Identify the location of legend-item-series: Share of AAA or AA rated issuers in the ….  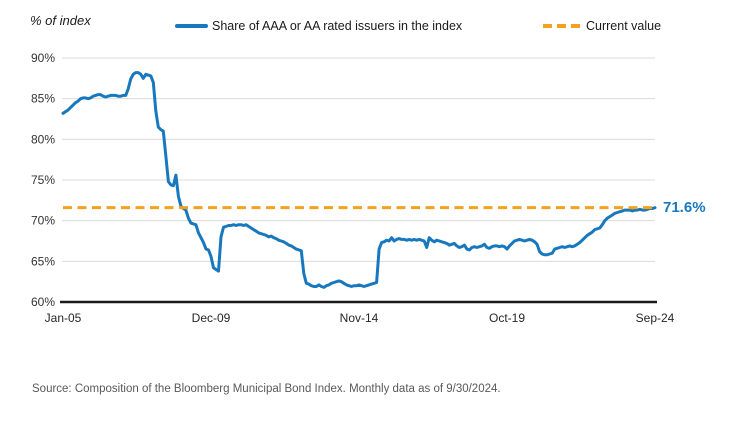
(318, 26).